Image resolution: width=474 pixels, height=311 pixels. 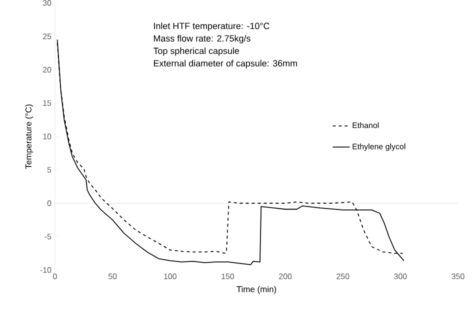 What do you see at coordinates (196, 51) in the screenshot?
I see `annotation: Top spherical capsule` at bounding box center [196, 51].